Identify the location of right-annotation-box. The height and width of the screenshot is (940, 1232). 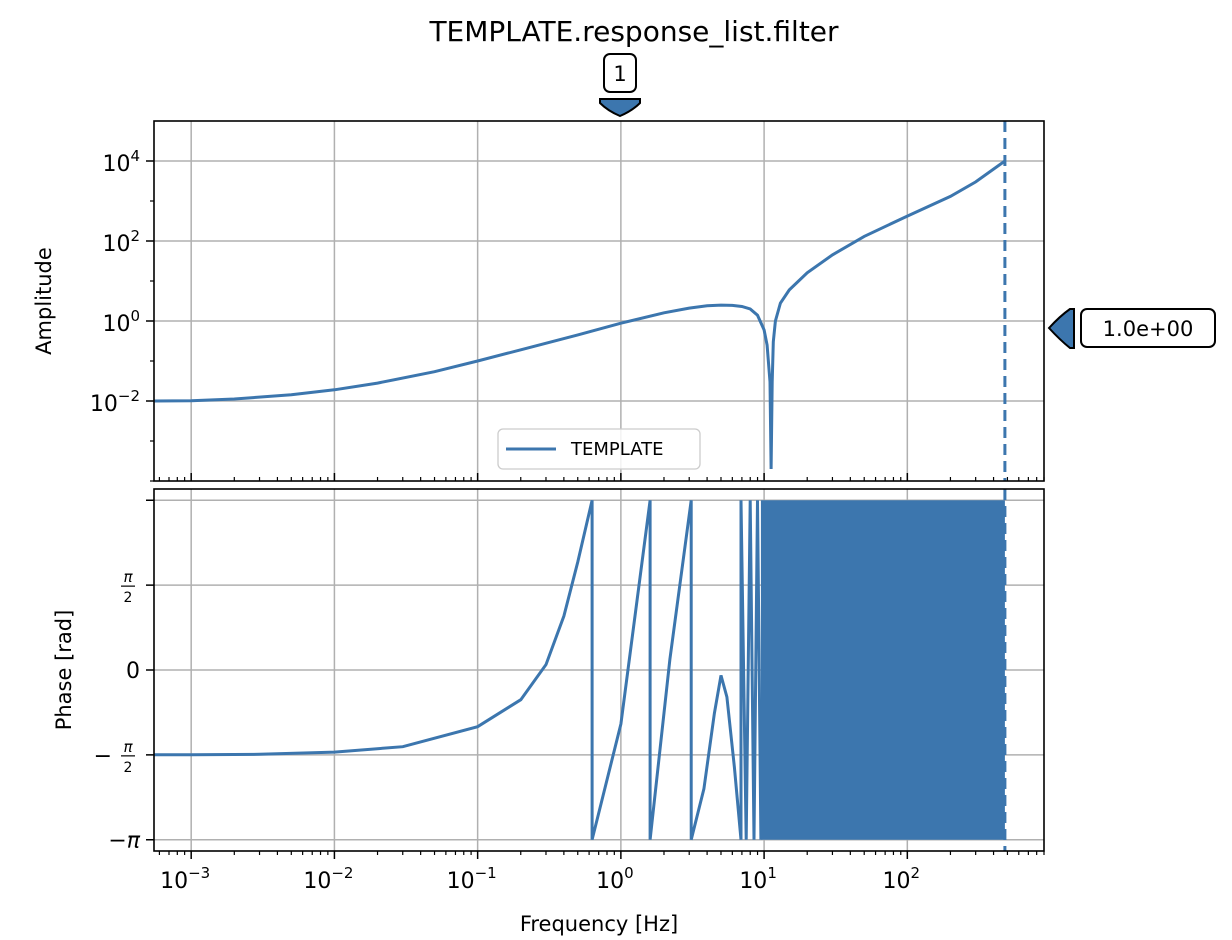
(1148, 328).